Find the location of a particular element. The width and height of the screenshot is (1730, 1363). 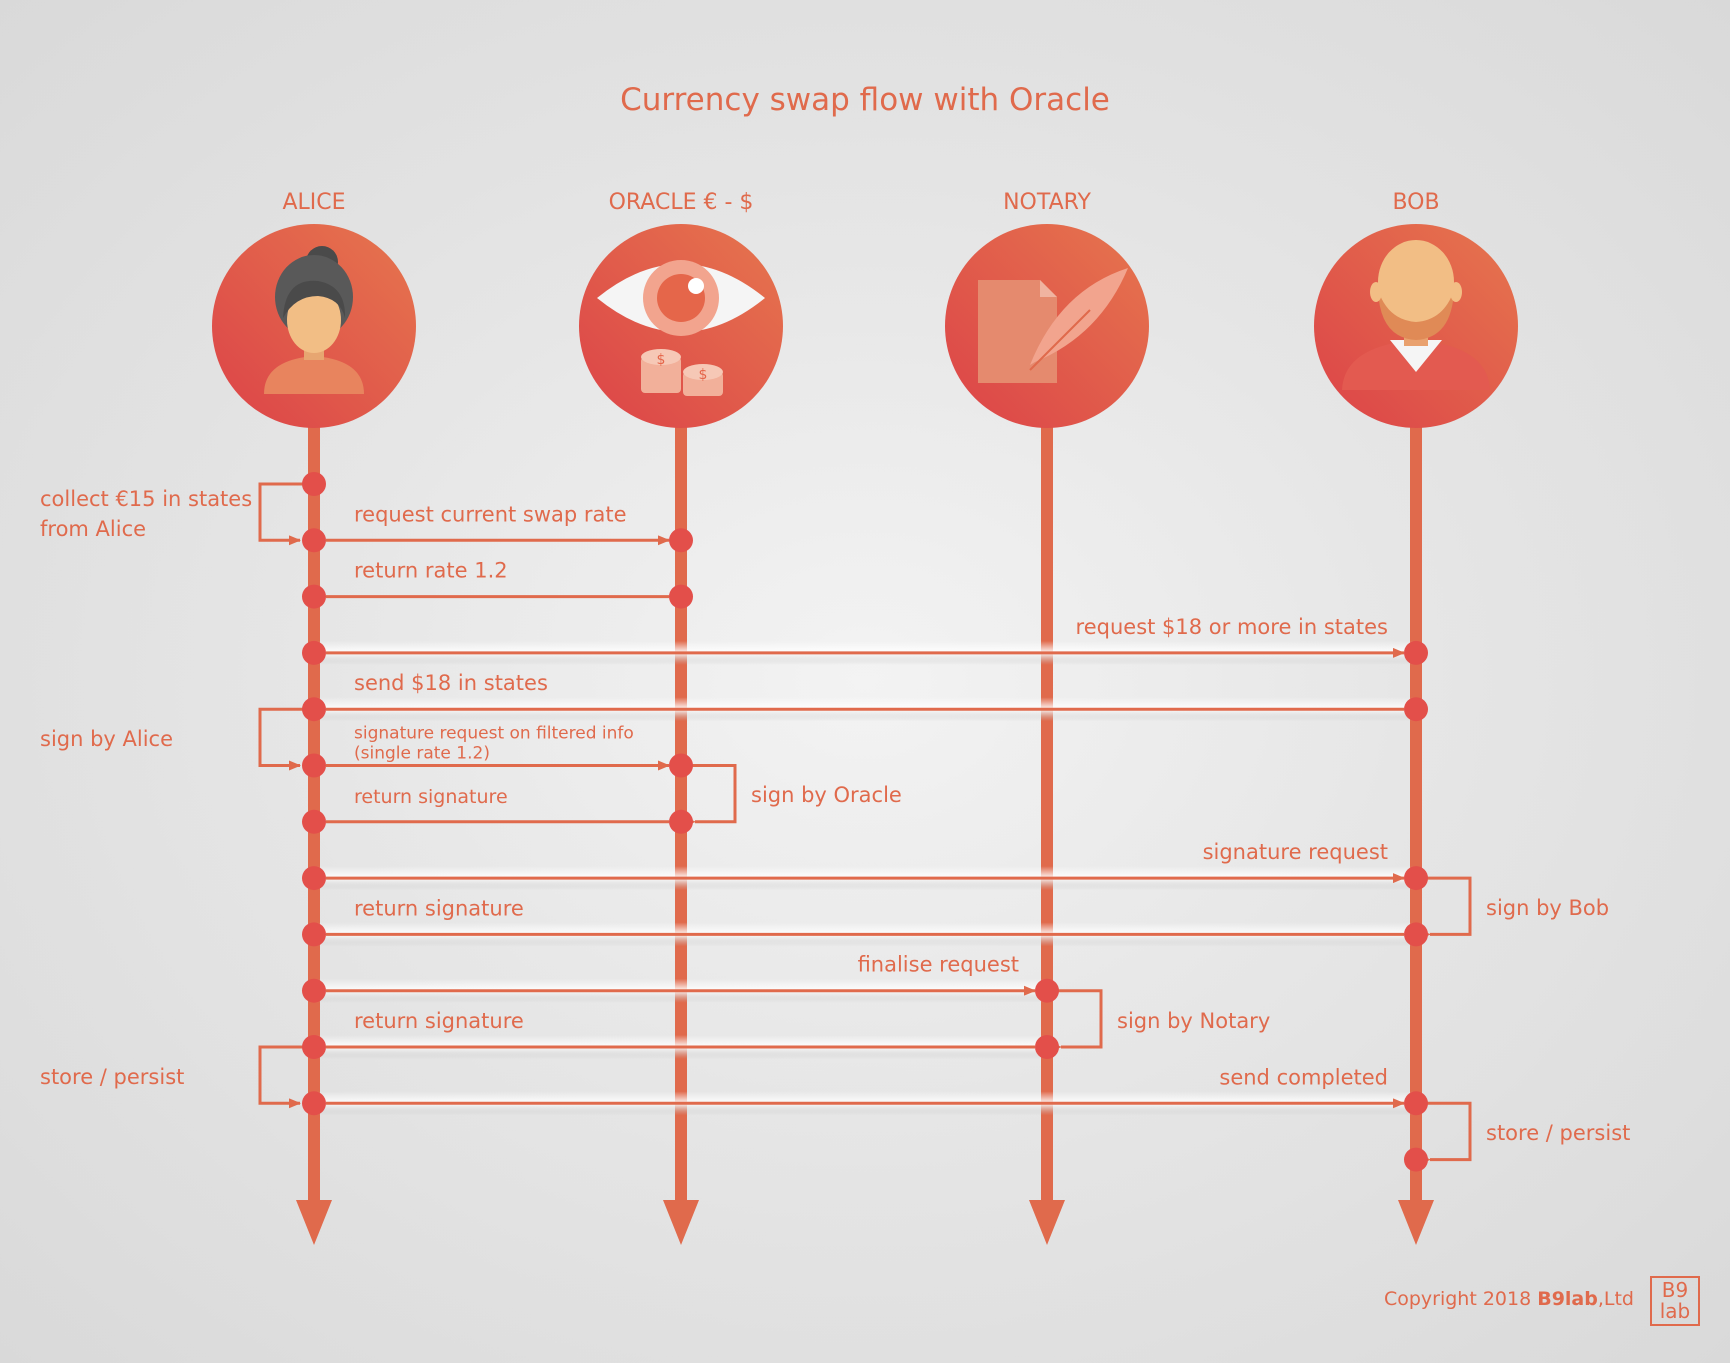

message-label: send completed is located at coordinates (1303, 1077).